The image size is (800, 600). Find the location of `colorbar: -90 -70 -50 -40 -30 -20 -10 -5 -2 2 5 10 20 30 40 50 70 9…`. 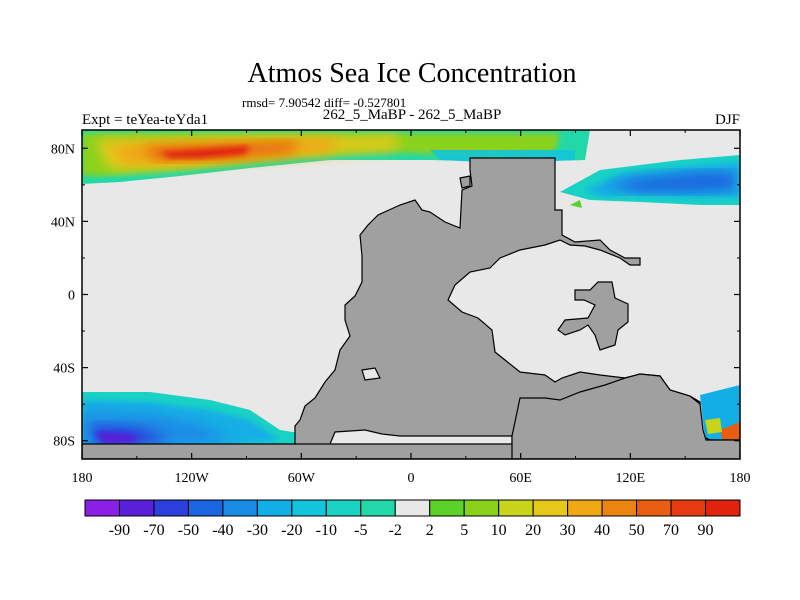

colorbar: -90 -70 -50 -40 -30 -20 -10 -5 -2 2 5 10 20 30 40 50 70 9… is located at coordinates (412, 519).